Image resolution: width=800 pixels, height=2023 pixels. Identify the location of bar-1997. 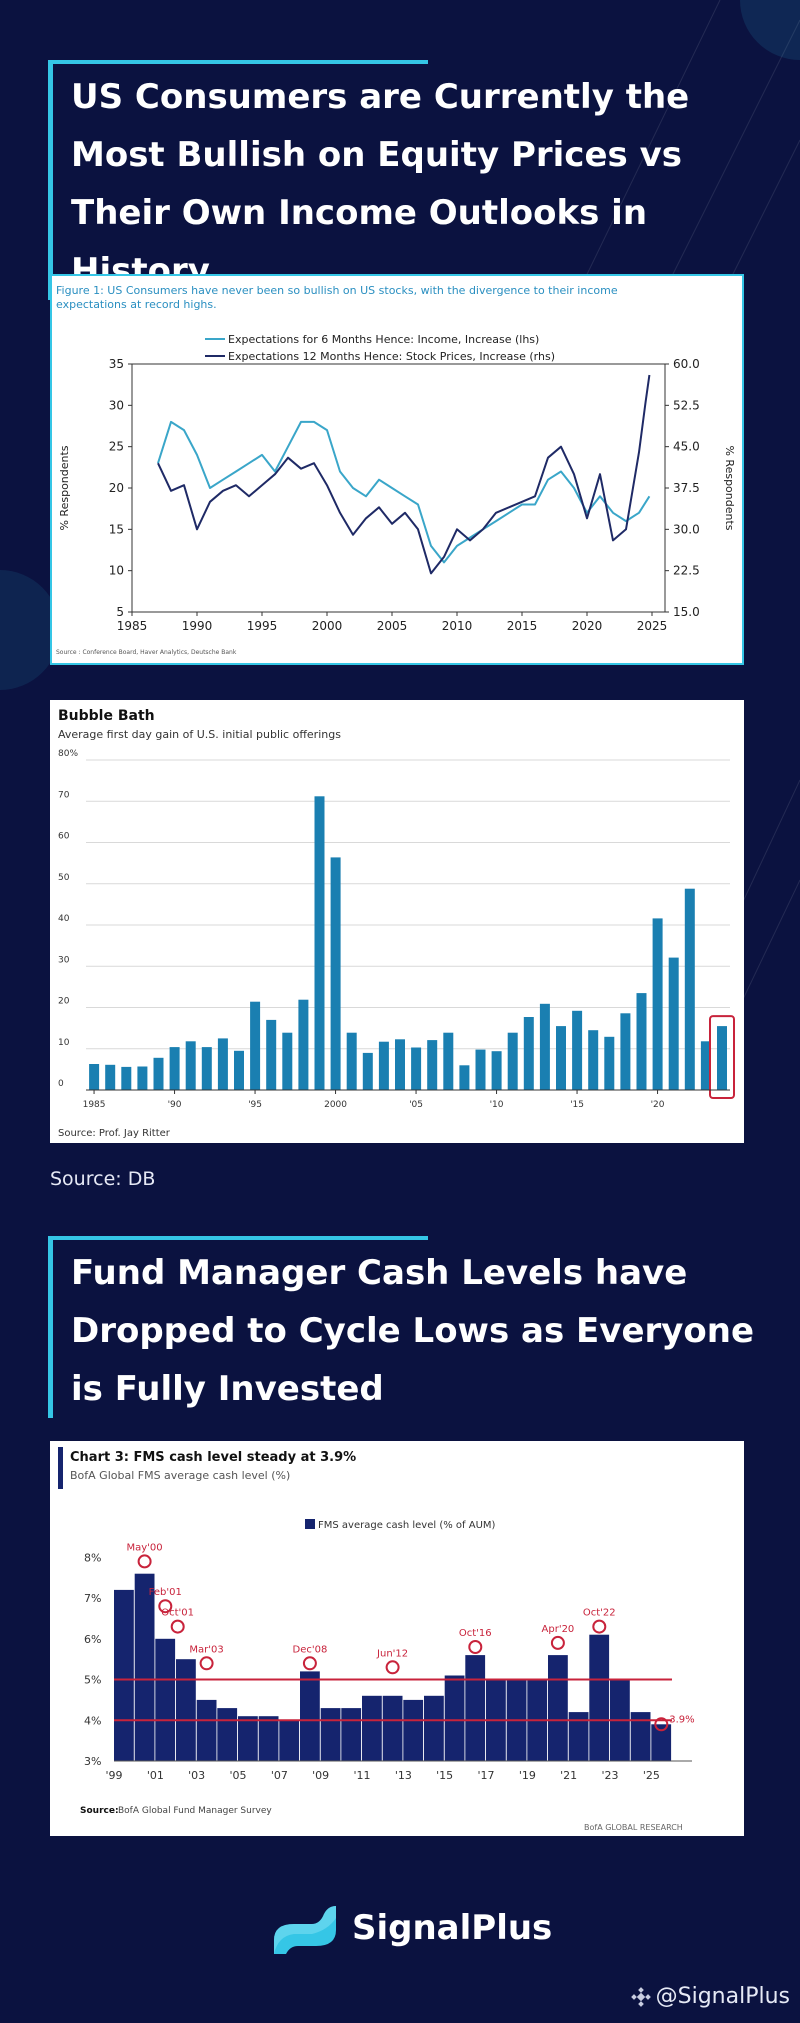
(287, 1061).